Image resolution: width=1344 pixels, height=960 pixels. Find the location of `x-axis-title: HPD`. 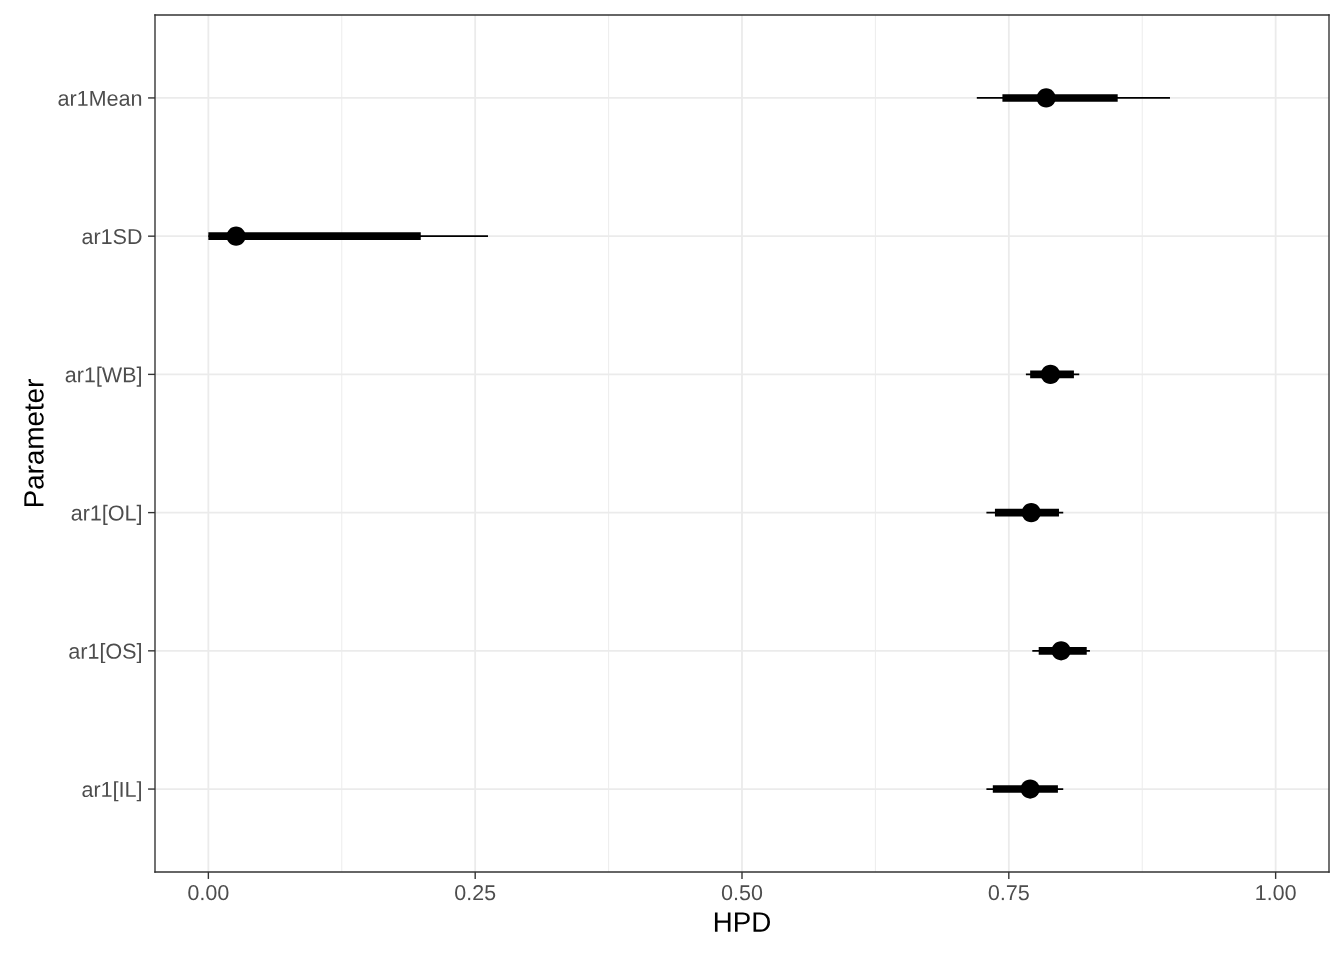

x-axis-title: HPD is located at coordinates (742, 922).